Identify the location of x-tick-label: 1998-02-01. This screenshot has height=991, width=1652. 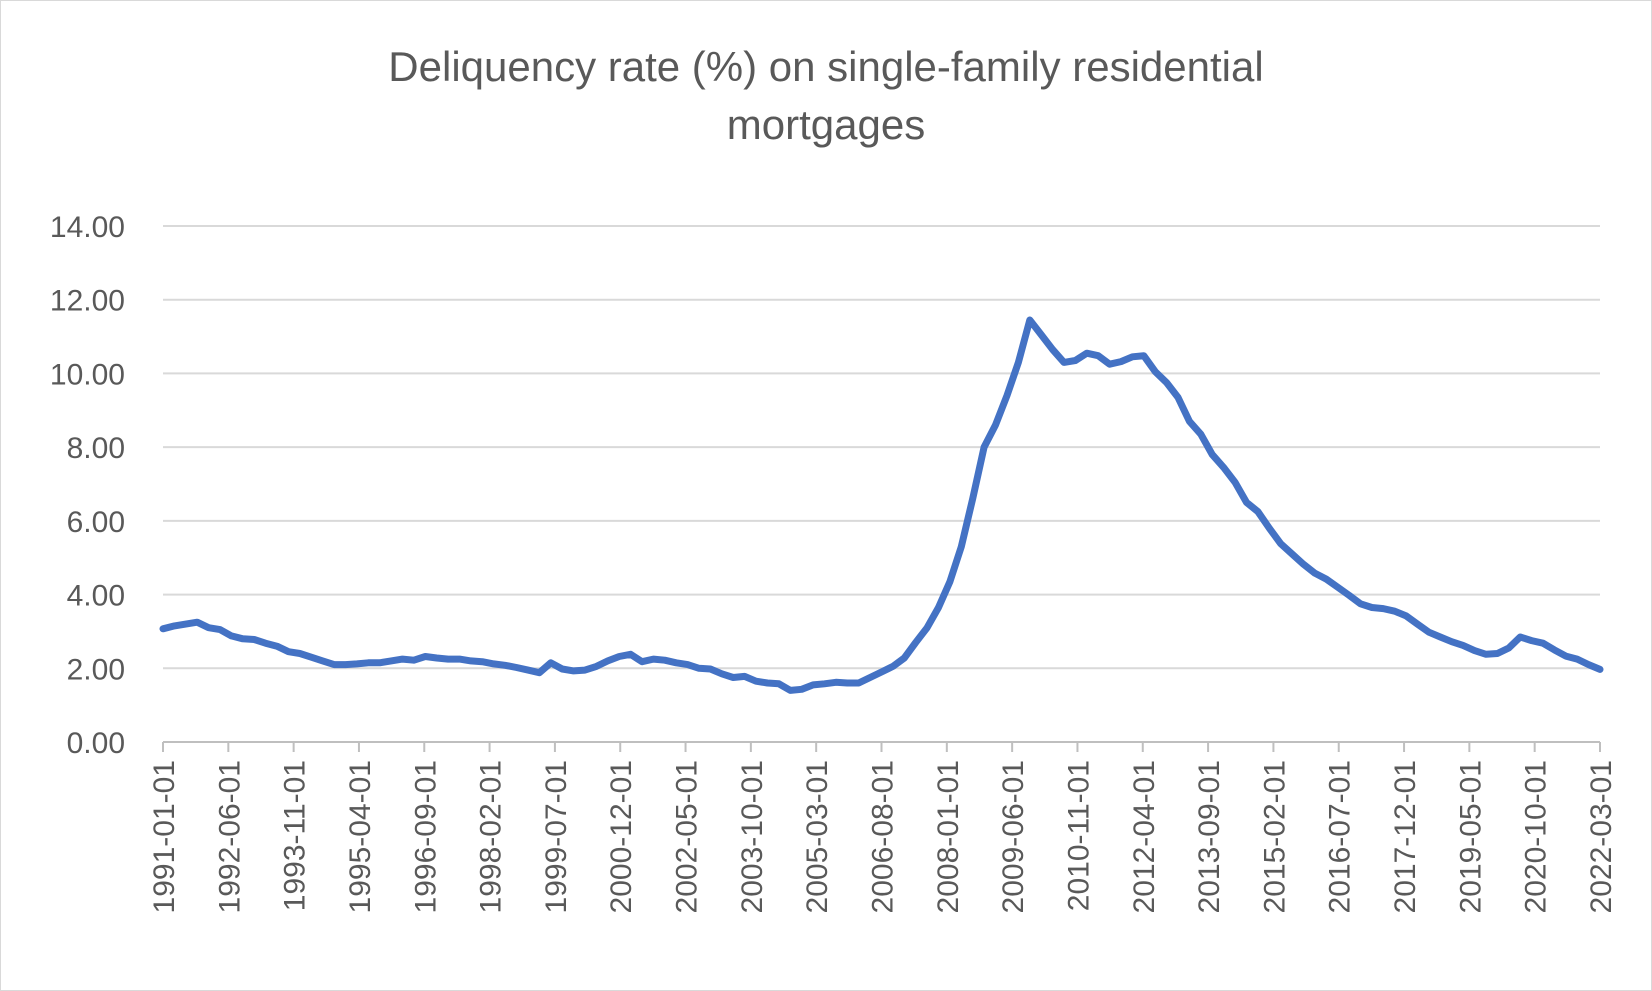
(491, 836).